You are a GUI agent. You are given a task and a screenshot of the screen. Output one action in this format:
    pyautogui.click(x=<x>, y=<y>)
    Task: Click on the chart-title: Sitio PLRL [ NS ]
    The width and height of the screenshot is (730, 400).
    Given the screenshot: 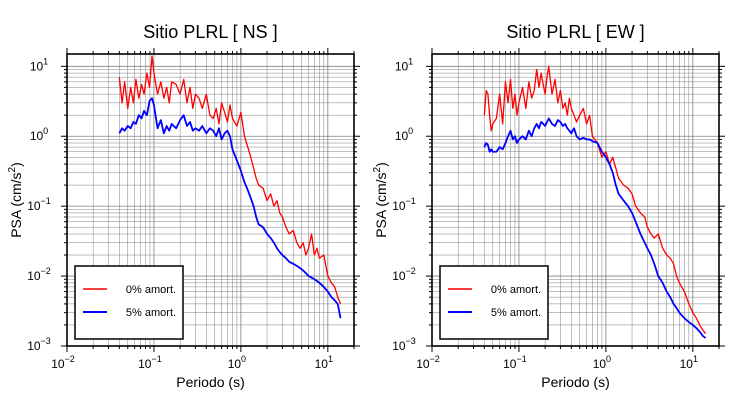 What is the action you would take?
    pyautogui.click(x=210, y=32)
    